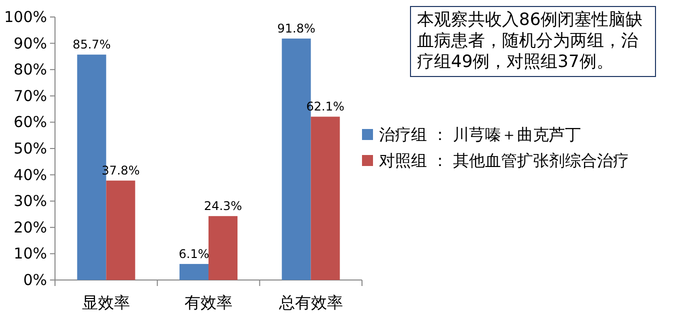  Describe the element at coordinates (30, 253) in the screenshot. I see `y-tick-label: 10%` at that location.